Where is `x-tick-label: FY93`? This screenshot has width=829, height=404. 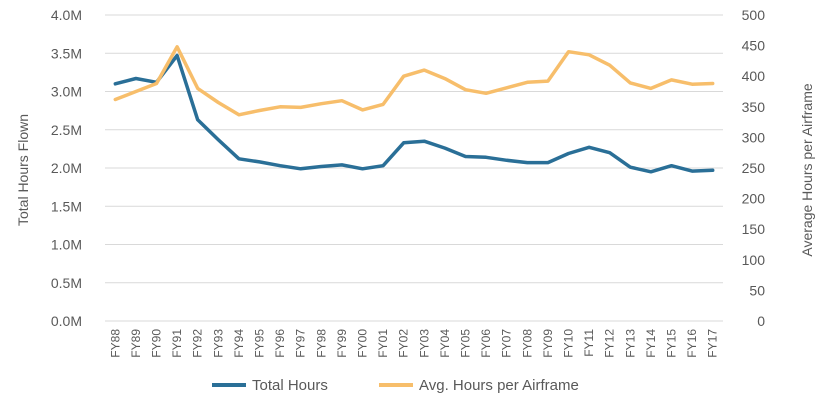 x-tick-label: FY93 is located at coordinates (218, 343).